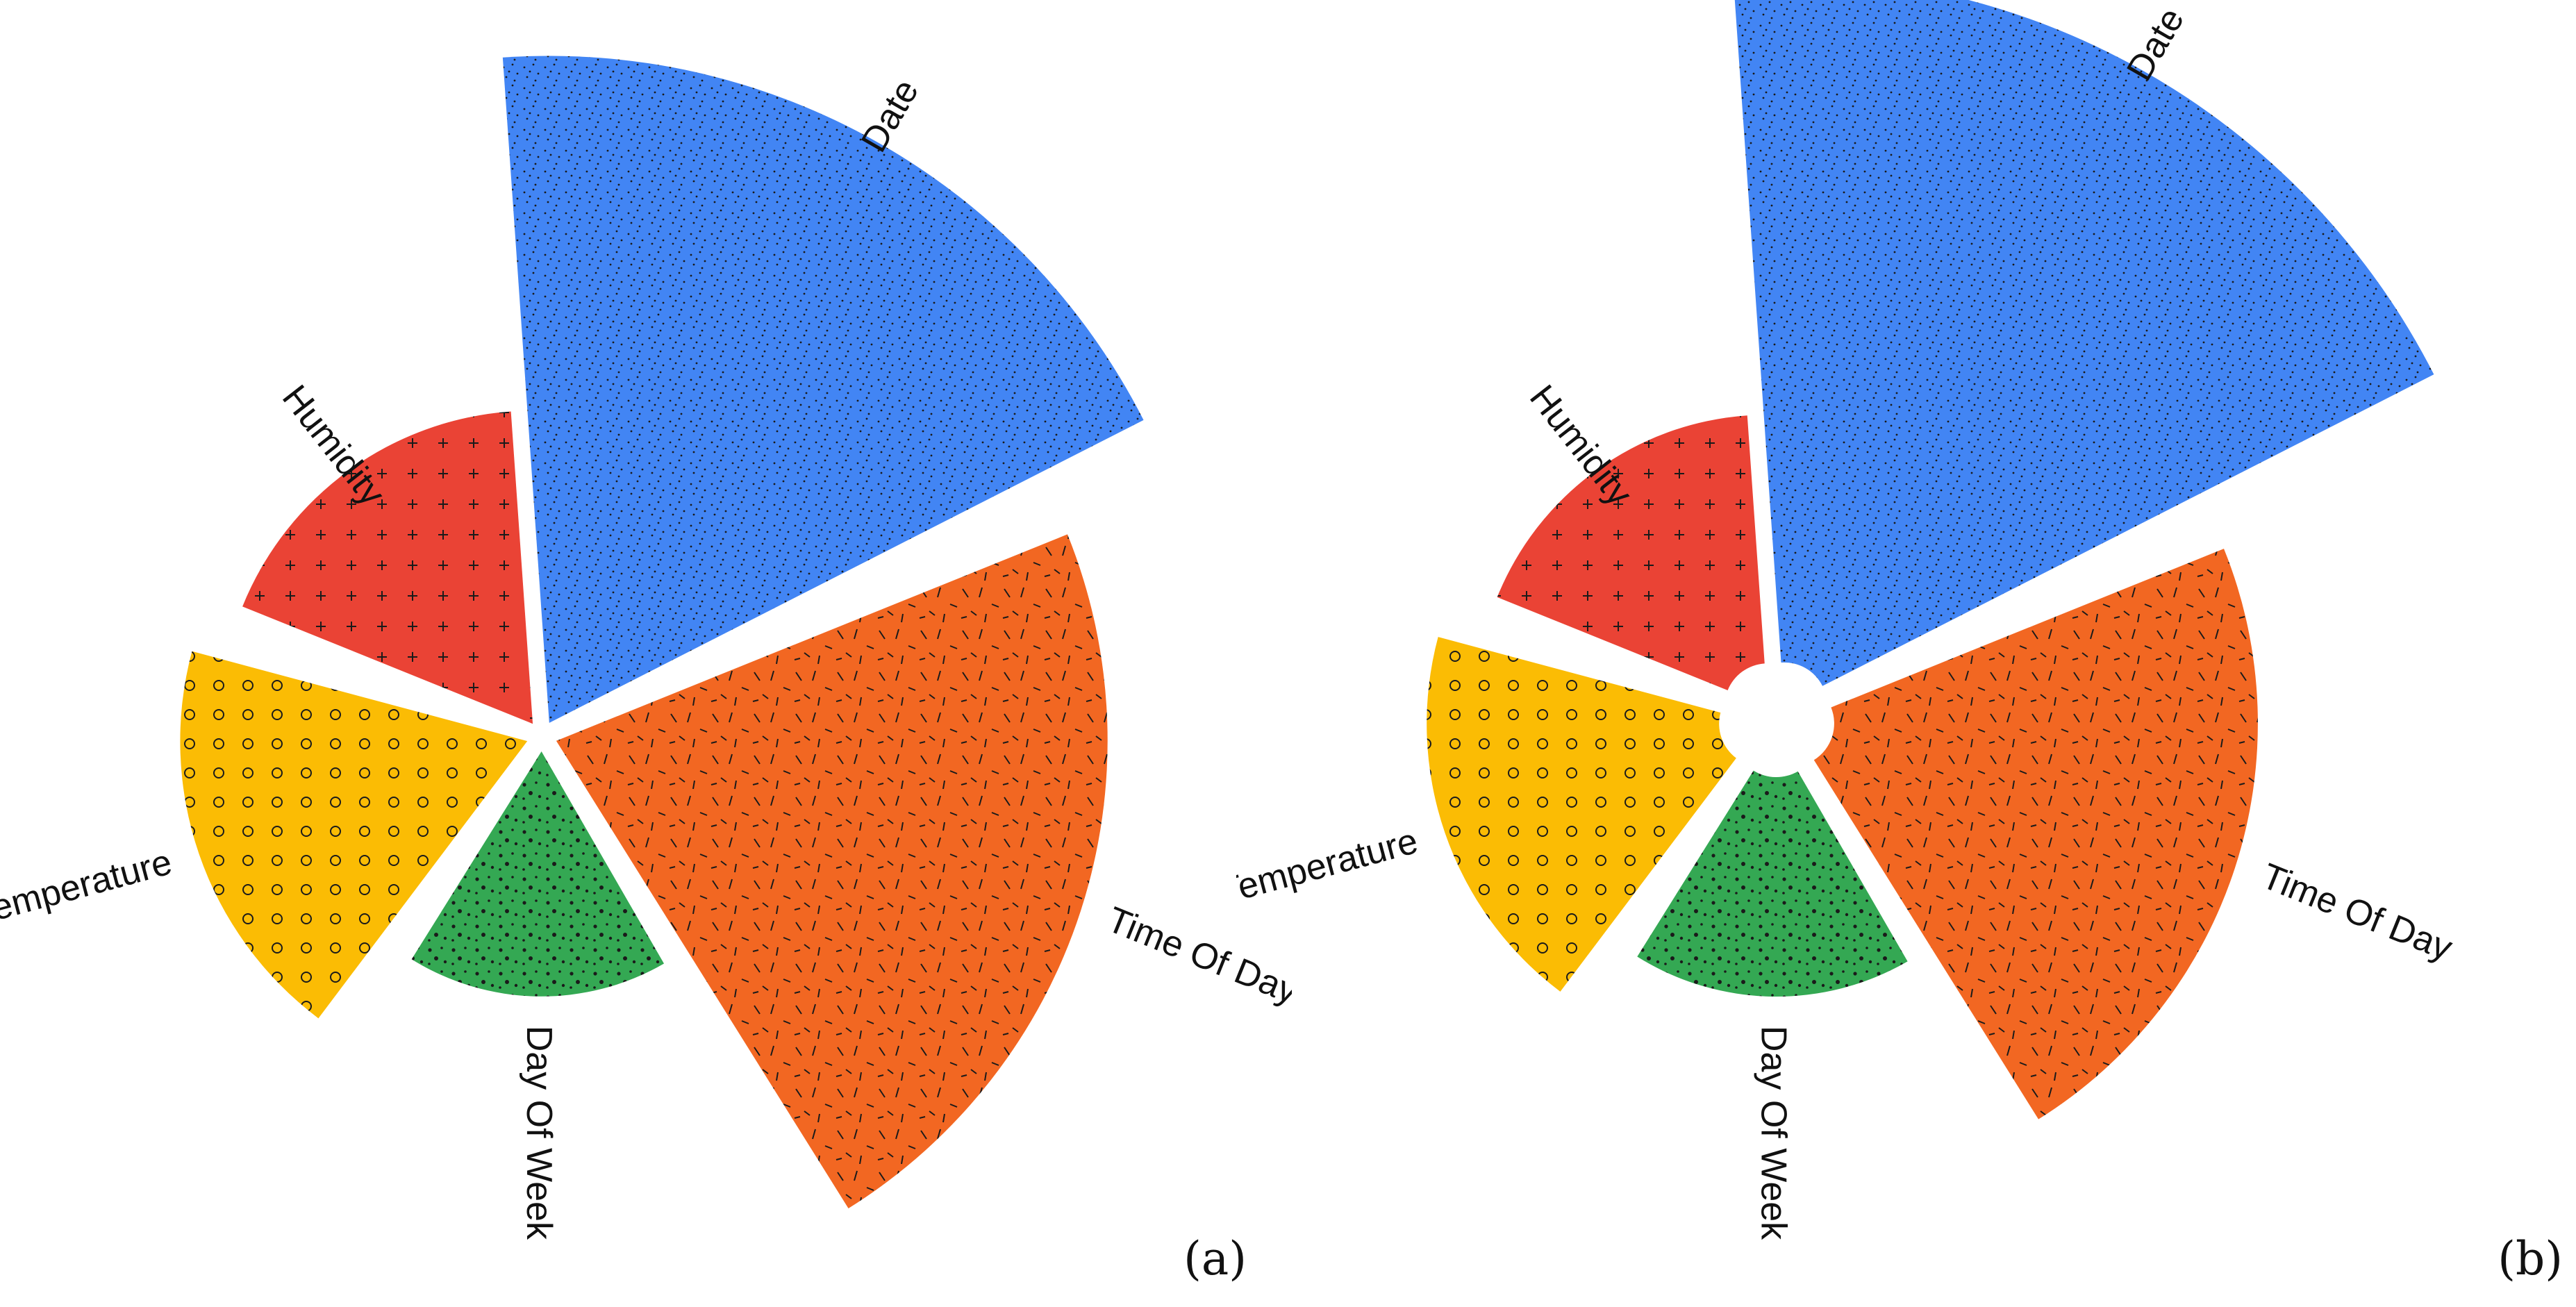  Describe the element at coordinates (2530, 1258) in the screenshot. I see `panel-label-b: (b)` at that location.